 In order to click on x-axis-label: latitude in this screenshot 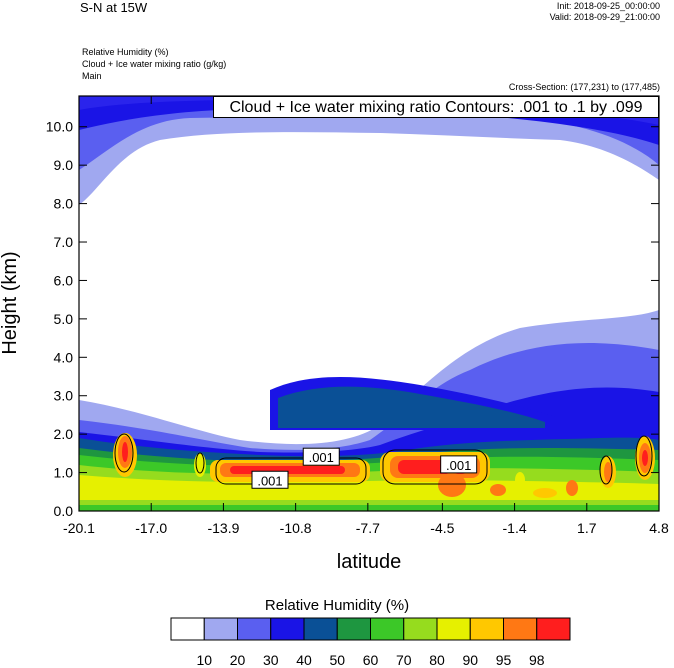, I will do `click(369, 562)`.